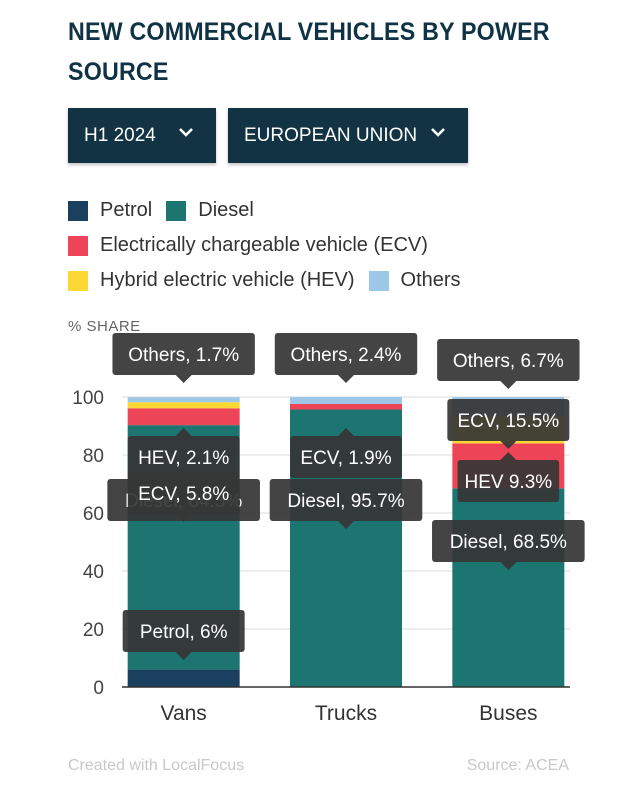 Image resolution: width=637 pixels, height=800 pixels. I want to click on bar-segment-diesel-buses, so click(508, 587).